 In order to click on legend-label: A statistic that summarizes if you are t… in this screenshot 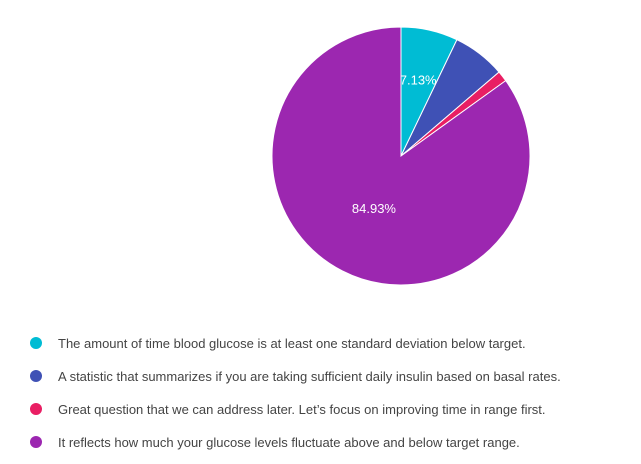, I will do `click(309, 376)`.